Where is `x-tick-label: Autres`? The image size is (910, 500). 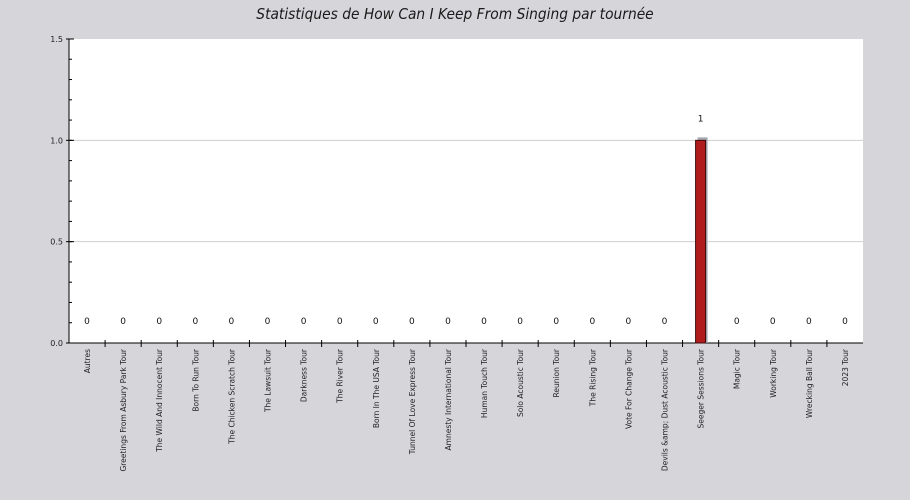
x-tick-label: Autres is located at coordinates (87, 361).